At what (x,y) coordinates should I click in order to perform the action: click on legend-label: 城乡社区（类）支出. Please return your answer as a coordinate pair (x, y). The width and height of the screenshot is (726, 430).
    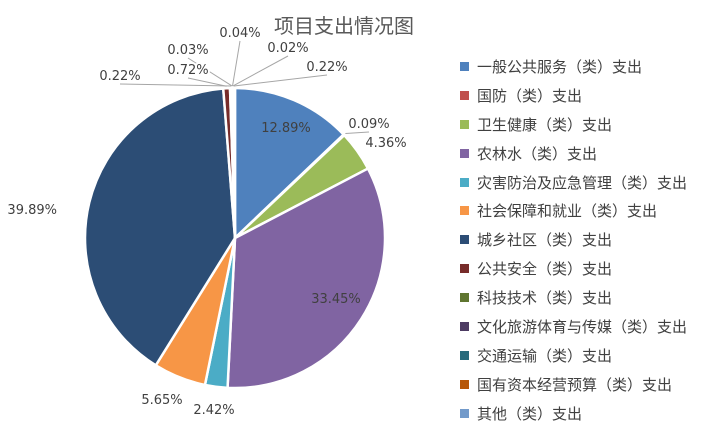
    Looking at the image, I should click on (545, 240).